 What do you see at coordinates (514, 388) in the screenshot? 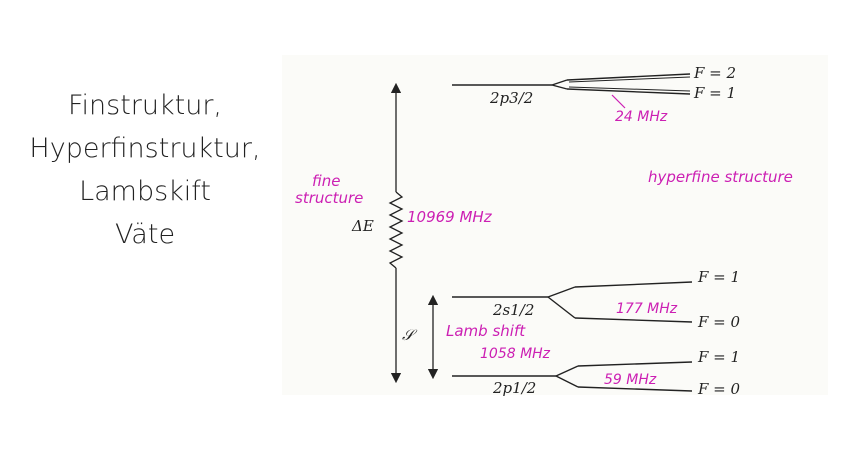
I see `level-label-2p1-2: 2p1/2` at bounding box center [514, 388].